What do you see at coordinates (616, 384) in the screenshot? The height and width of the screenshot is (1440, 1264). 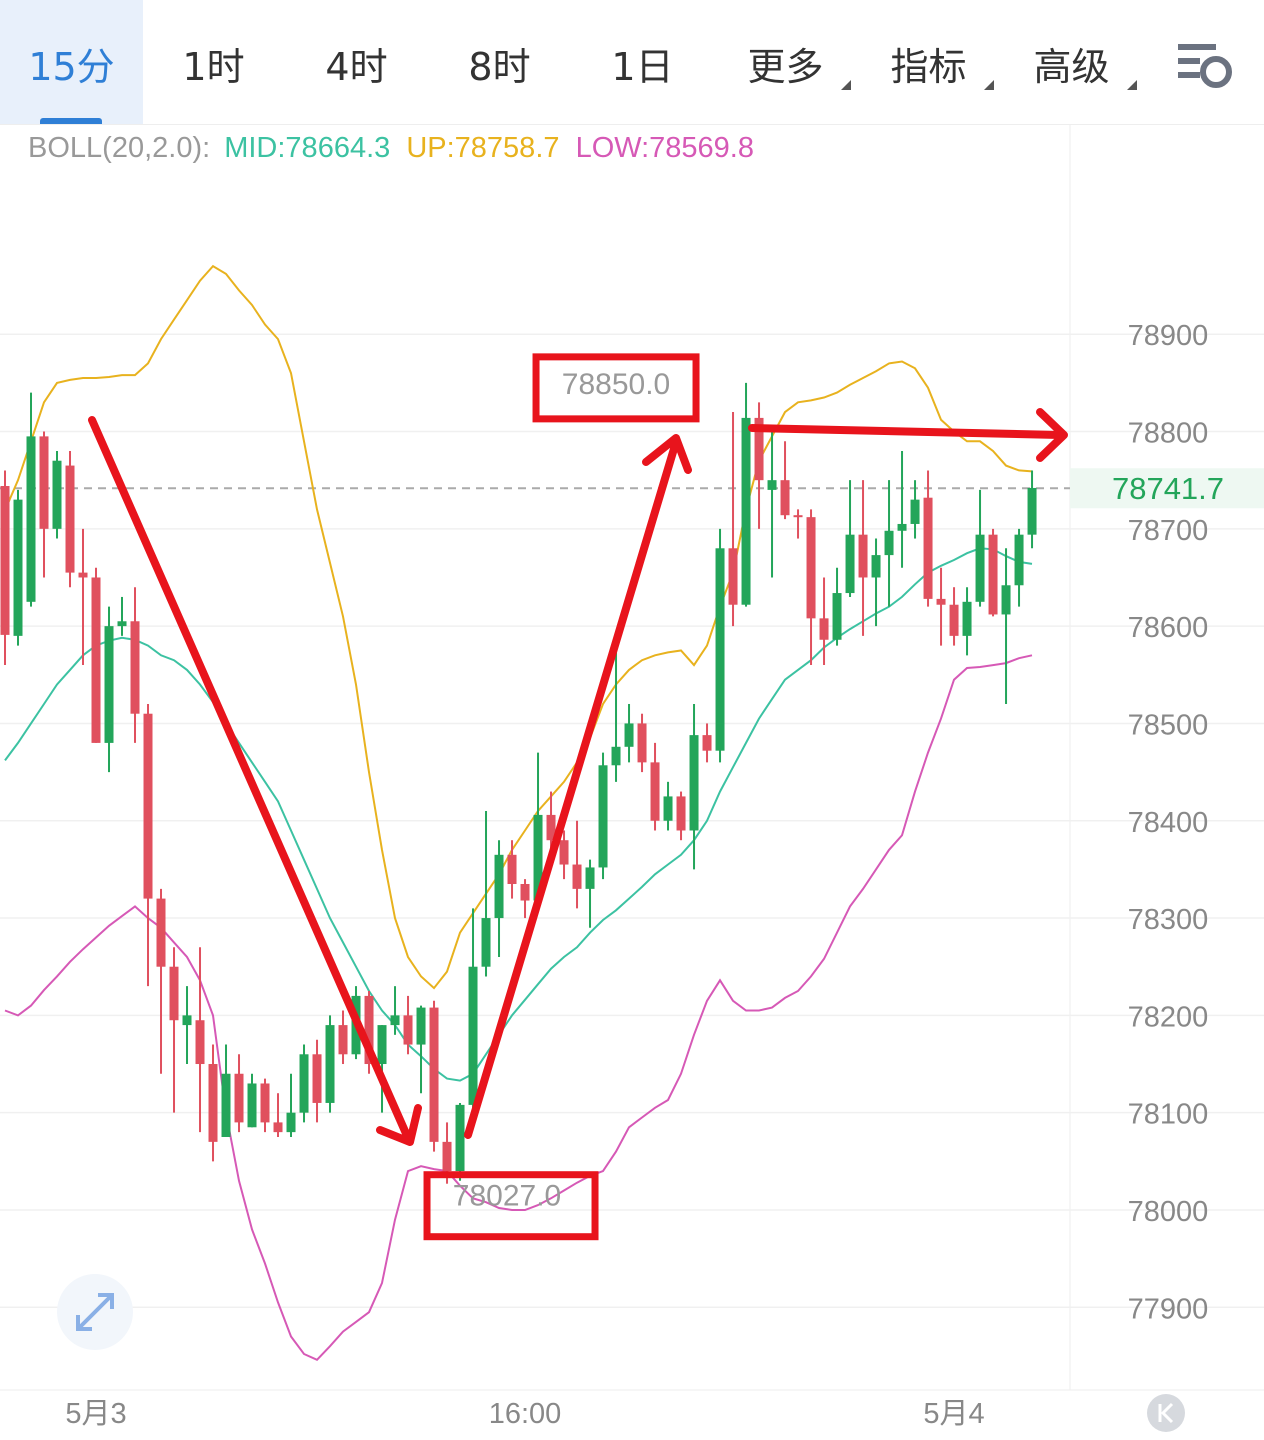 I see `extreme-label: 78850.0` at bounding box center [616, 384].